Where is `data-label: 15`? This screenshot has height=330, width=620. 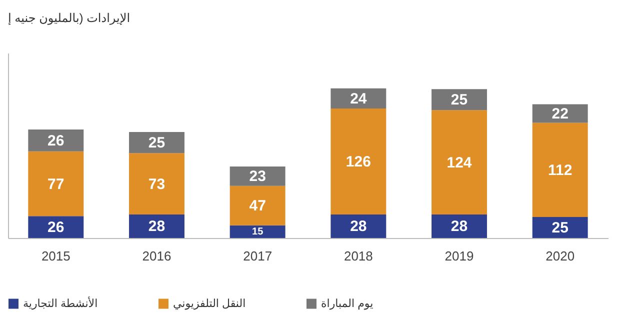 data-label: 15 is located at coordinates (258, 232).